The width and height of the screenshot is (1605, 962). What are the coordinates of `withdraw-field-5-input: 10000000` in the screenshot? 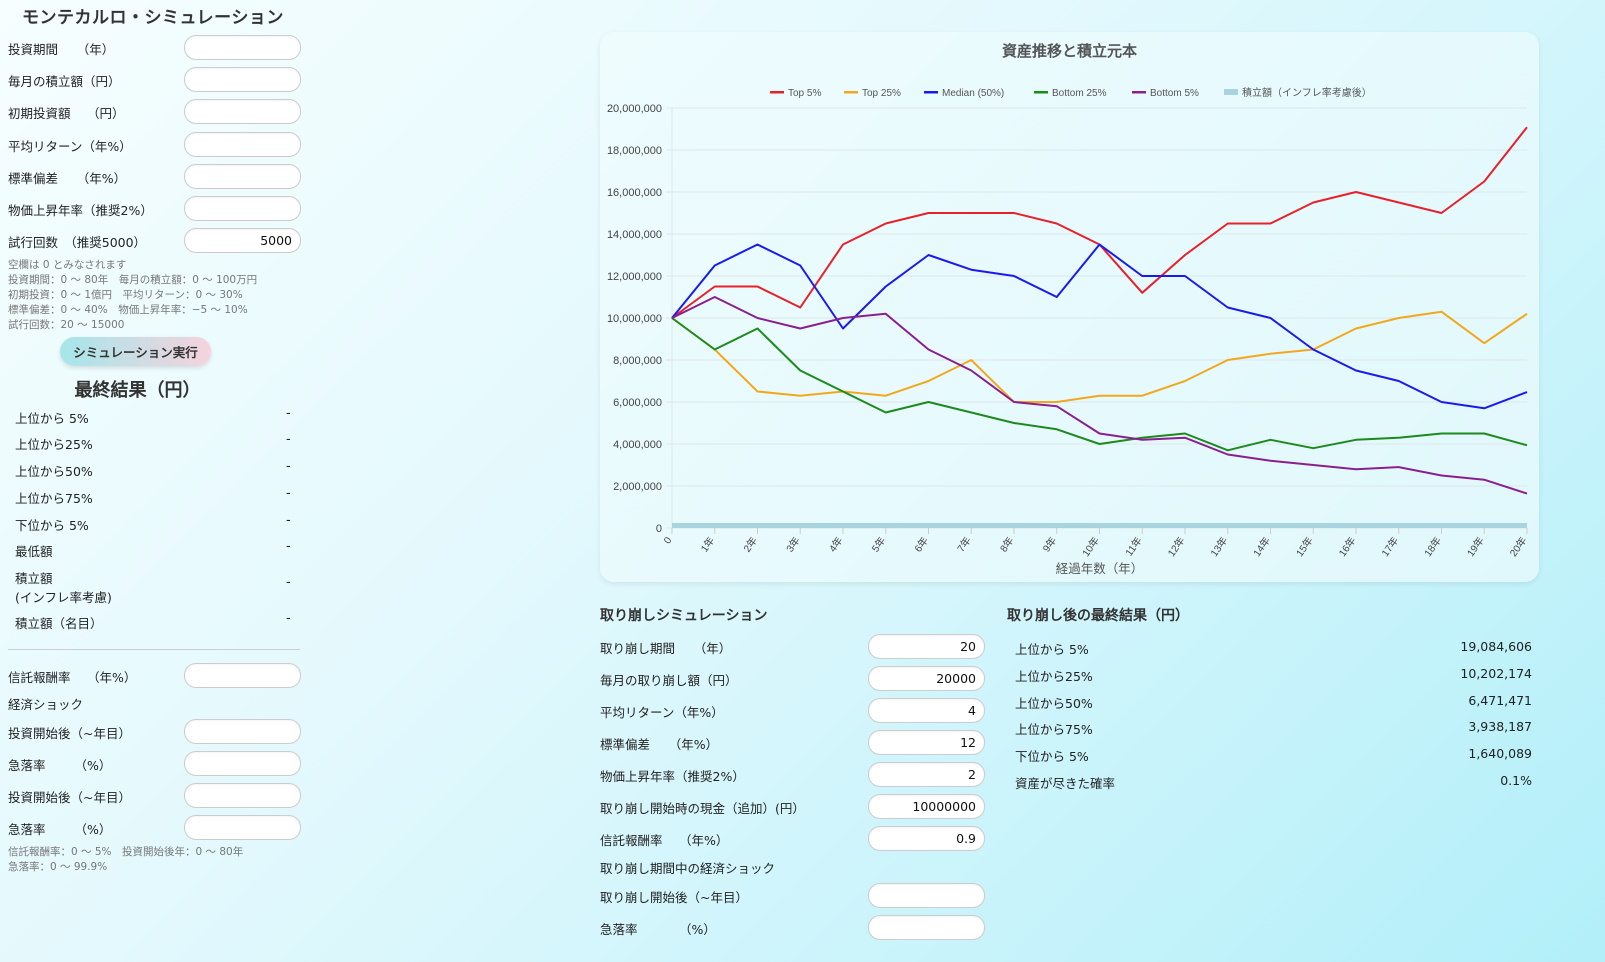 It's located at (926, 806).